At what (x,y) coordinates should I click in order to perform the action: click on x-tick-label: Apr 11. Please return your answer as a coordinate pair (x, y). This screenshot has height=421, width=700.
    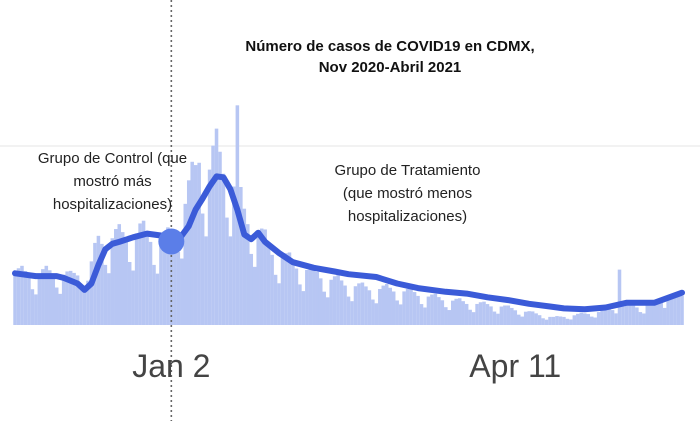
    Looking at the image, I should click on (515, 366).